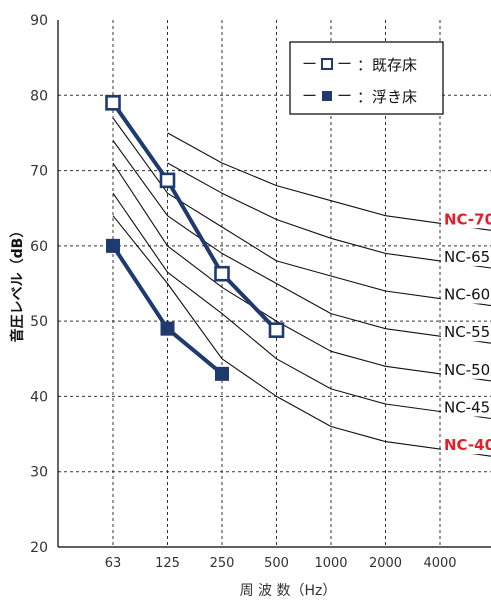 The height and width of the screenshot is (603, 491). What do you see at coordinates (39, 473) in the screenshot?
I see `y-tick-label: 30` at bounding box center [39, 473].